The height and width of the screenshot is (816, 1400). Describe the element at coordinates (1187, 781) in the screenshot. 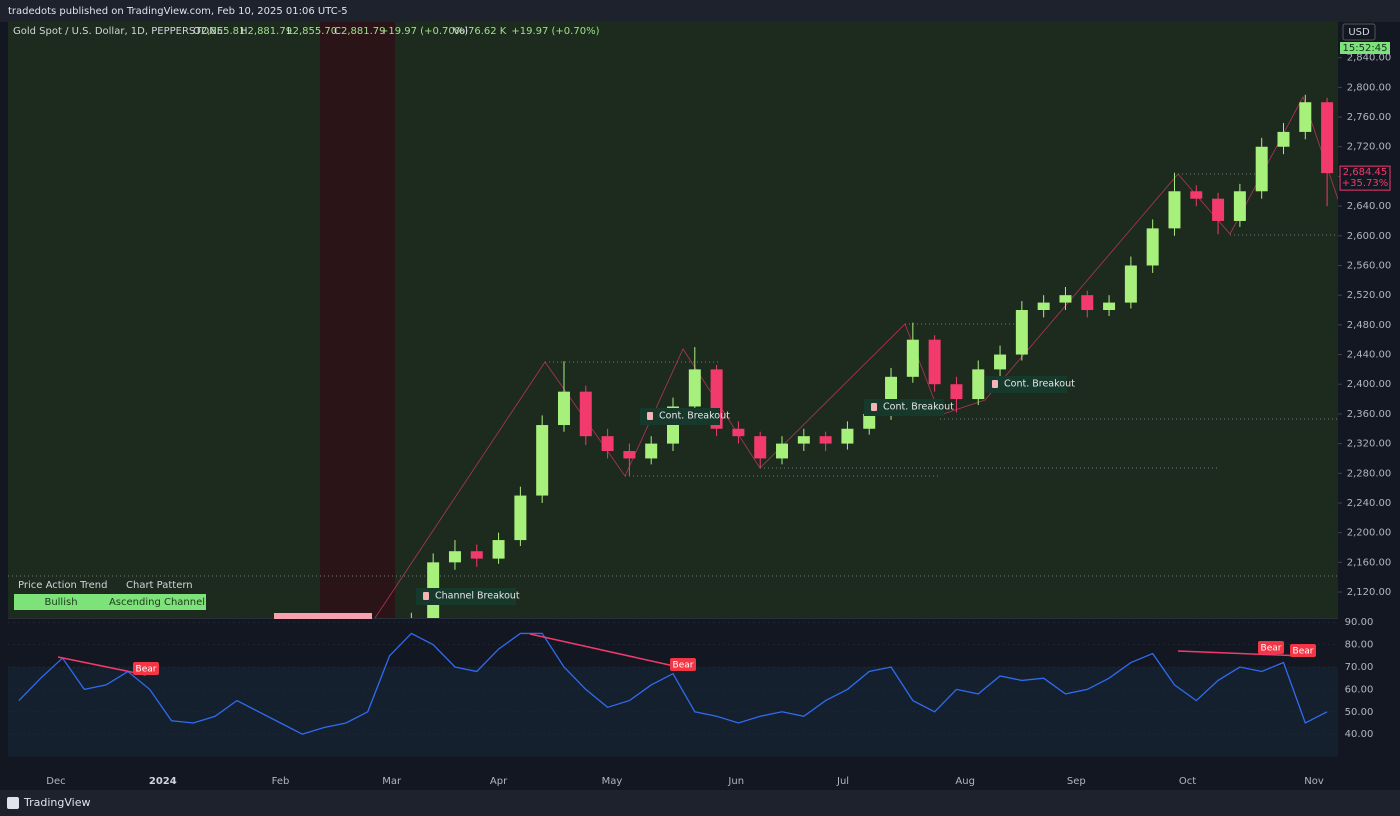

I see `x-tick-label: Oct` at that location.